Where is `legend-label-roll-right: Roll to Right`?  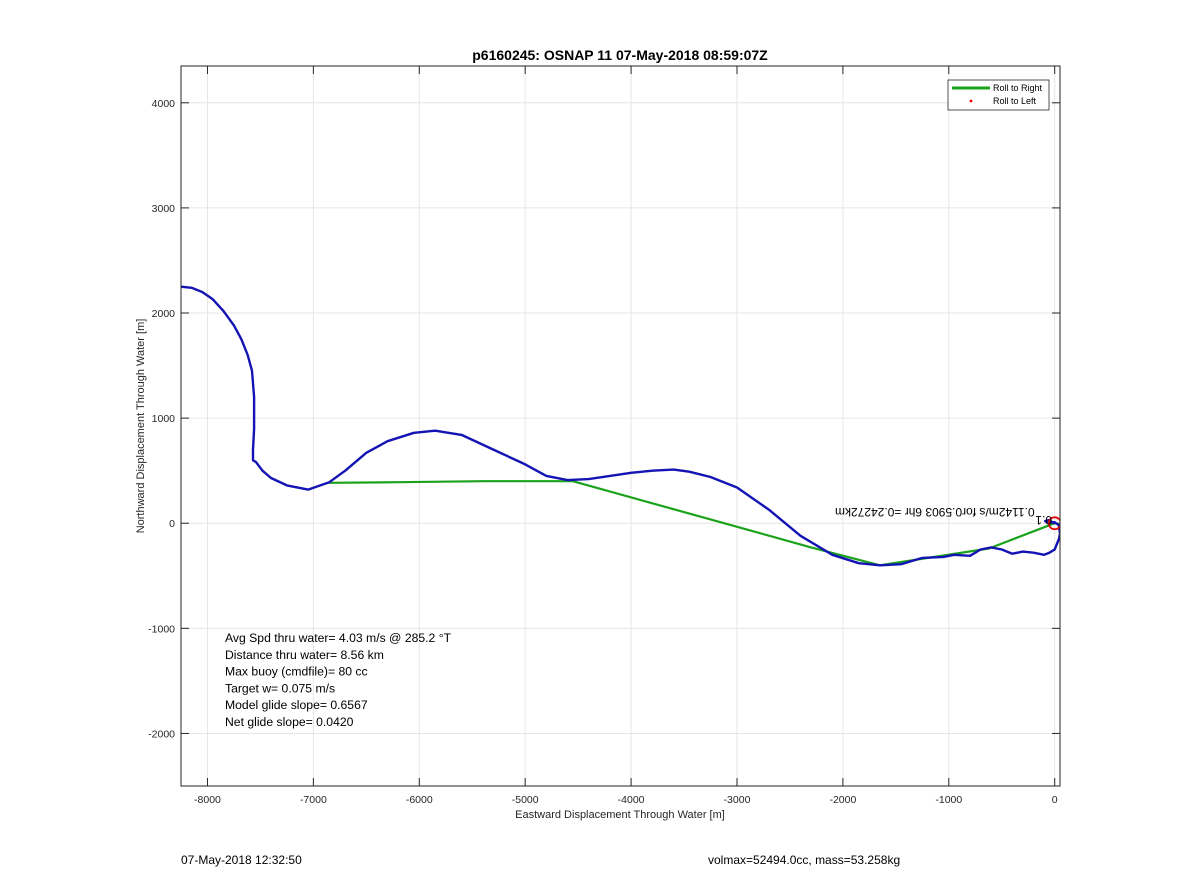
legend-label-roll-right: Roll to Right is located at coordinates (1018, 88).